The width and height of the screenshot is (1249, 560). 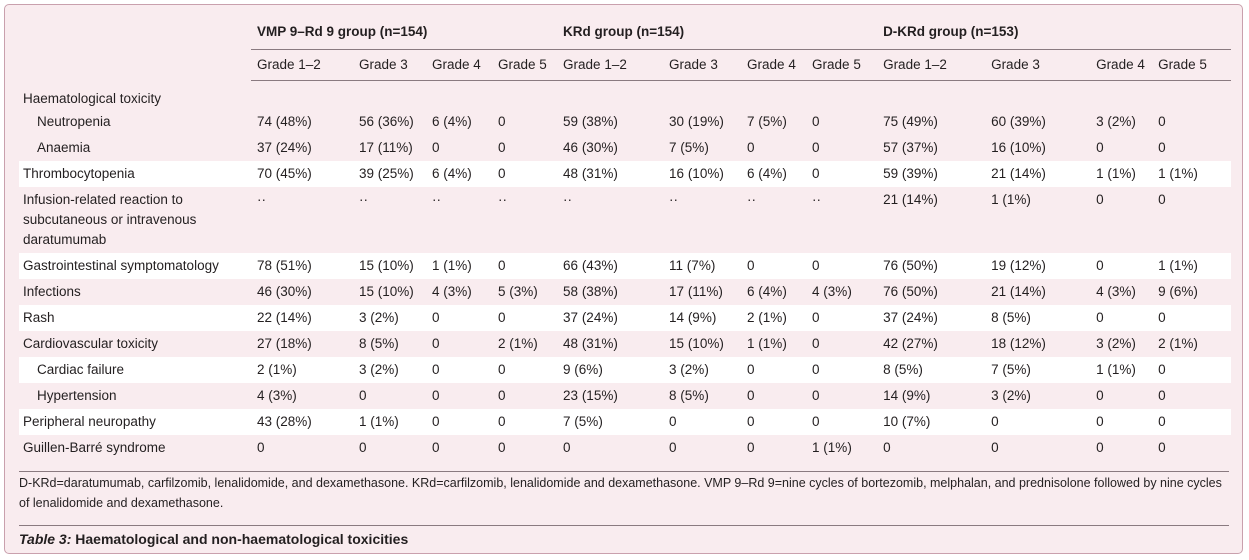 What do you see at coordinates (389, 174) in the screenshot?
I see `table-cell: 39 (25%)` at bounding box center [389, 174].